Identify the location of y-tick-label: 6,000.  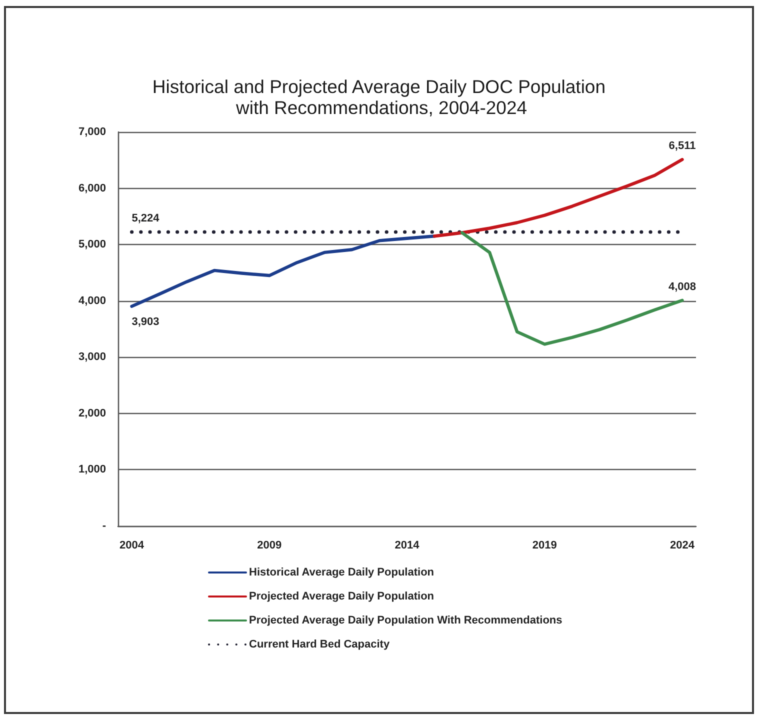
(92, 188).